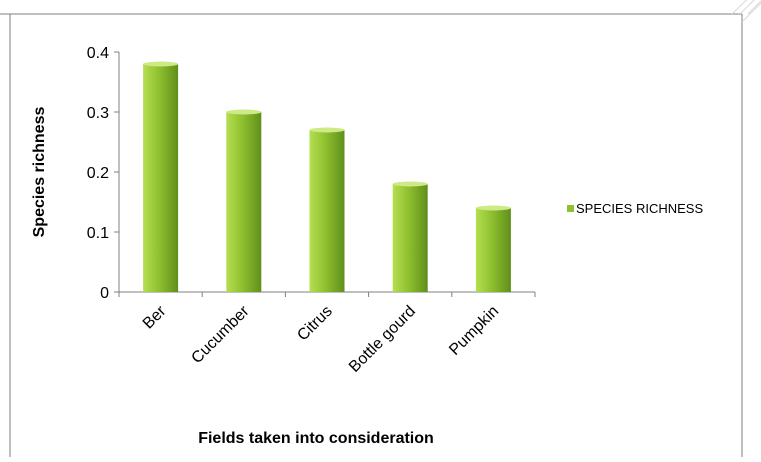 The height and width of the screenshot is (462, 761). What do you see at coordinates (155, 317) in the screenshot?
I see `x-tick-label: Ber` at bounding box center [155, 317].